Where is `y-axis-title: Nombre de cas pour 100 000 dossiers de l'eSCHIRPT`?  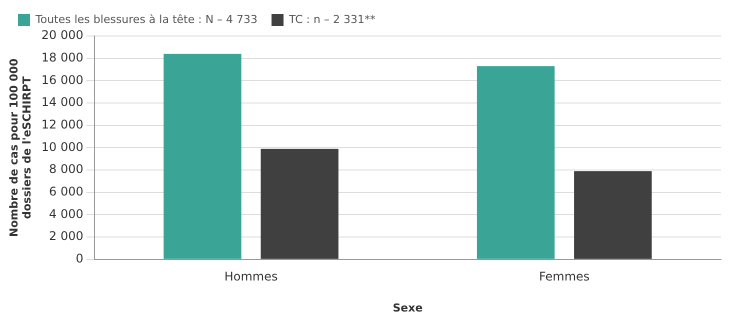
y-axis-title: Nombre de cas pour 100 000 dossiers de l'eSCHIRPT is located at coordinates (20, 147).